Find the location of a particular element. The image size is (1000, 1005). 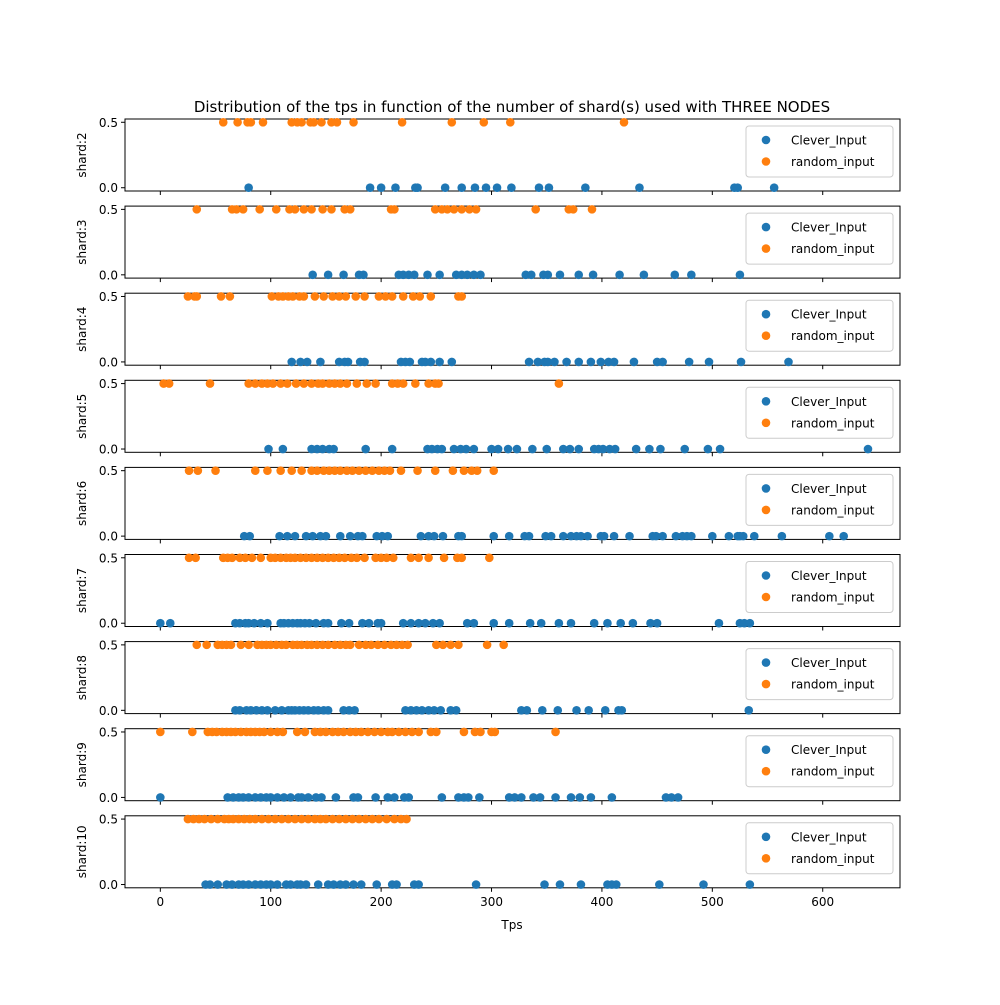

panel-shard-2: 0.0 0.5 shard:2 Clever_Input random_input is located at coordinates (488, 155).